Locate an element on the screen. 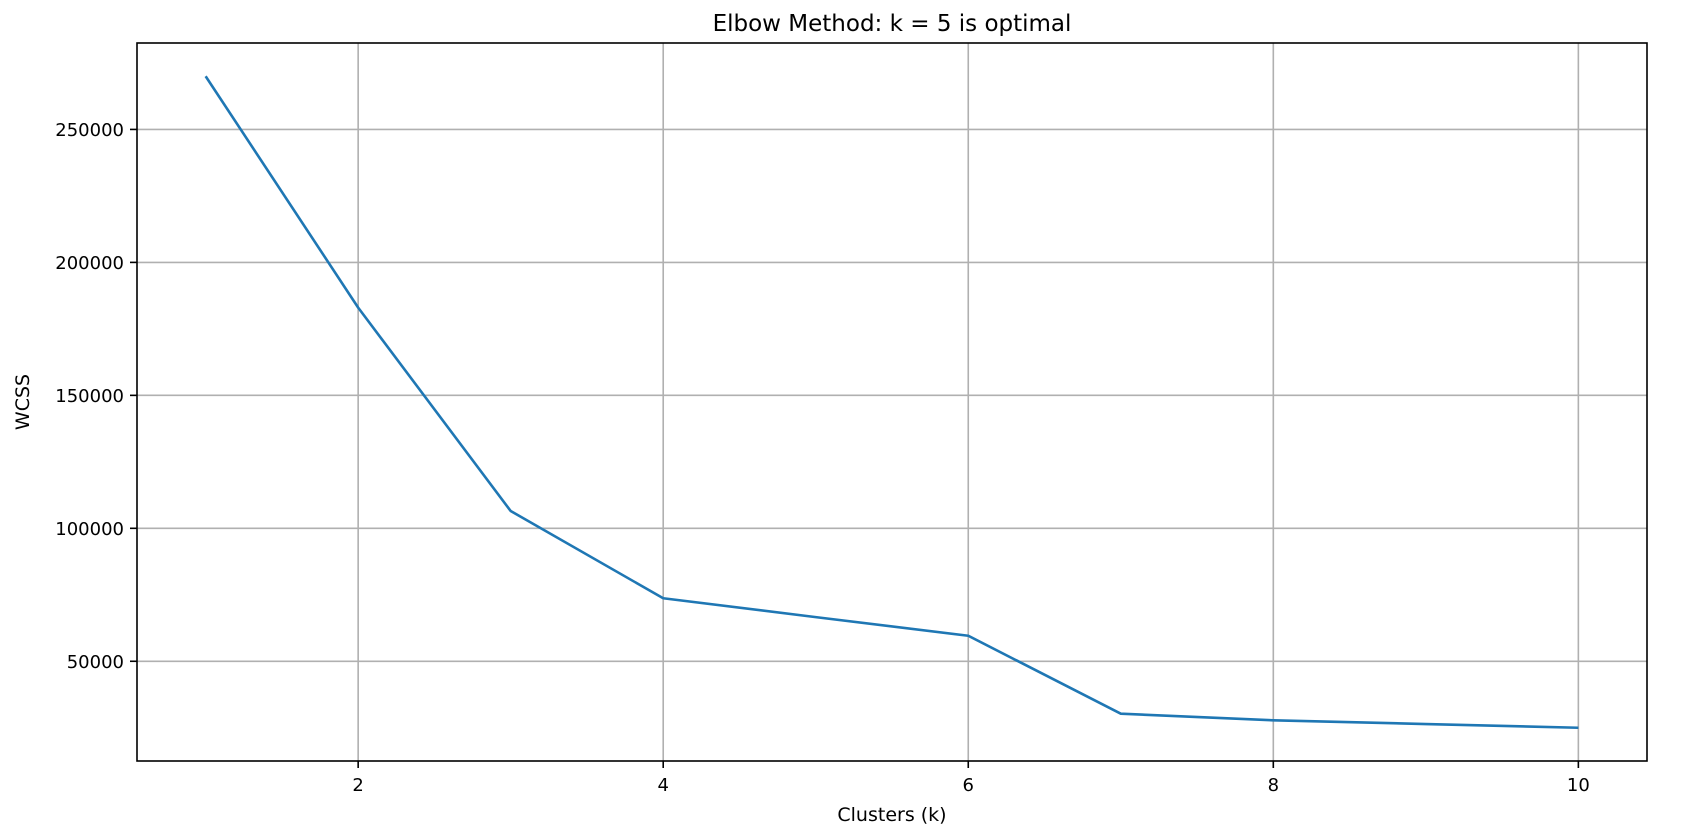 The width and height of the screenshot is (1698, 829). y-axis-label: WCSS is located at coordinates (23, 402).